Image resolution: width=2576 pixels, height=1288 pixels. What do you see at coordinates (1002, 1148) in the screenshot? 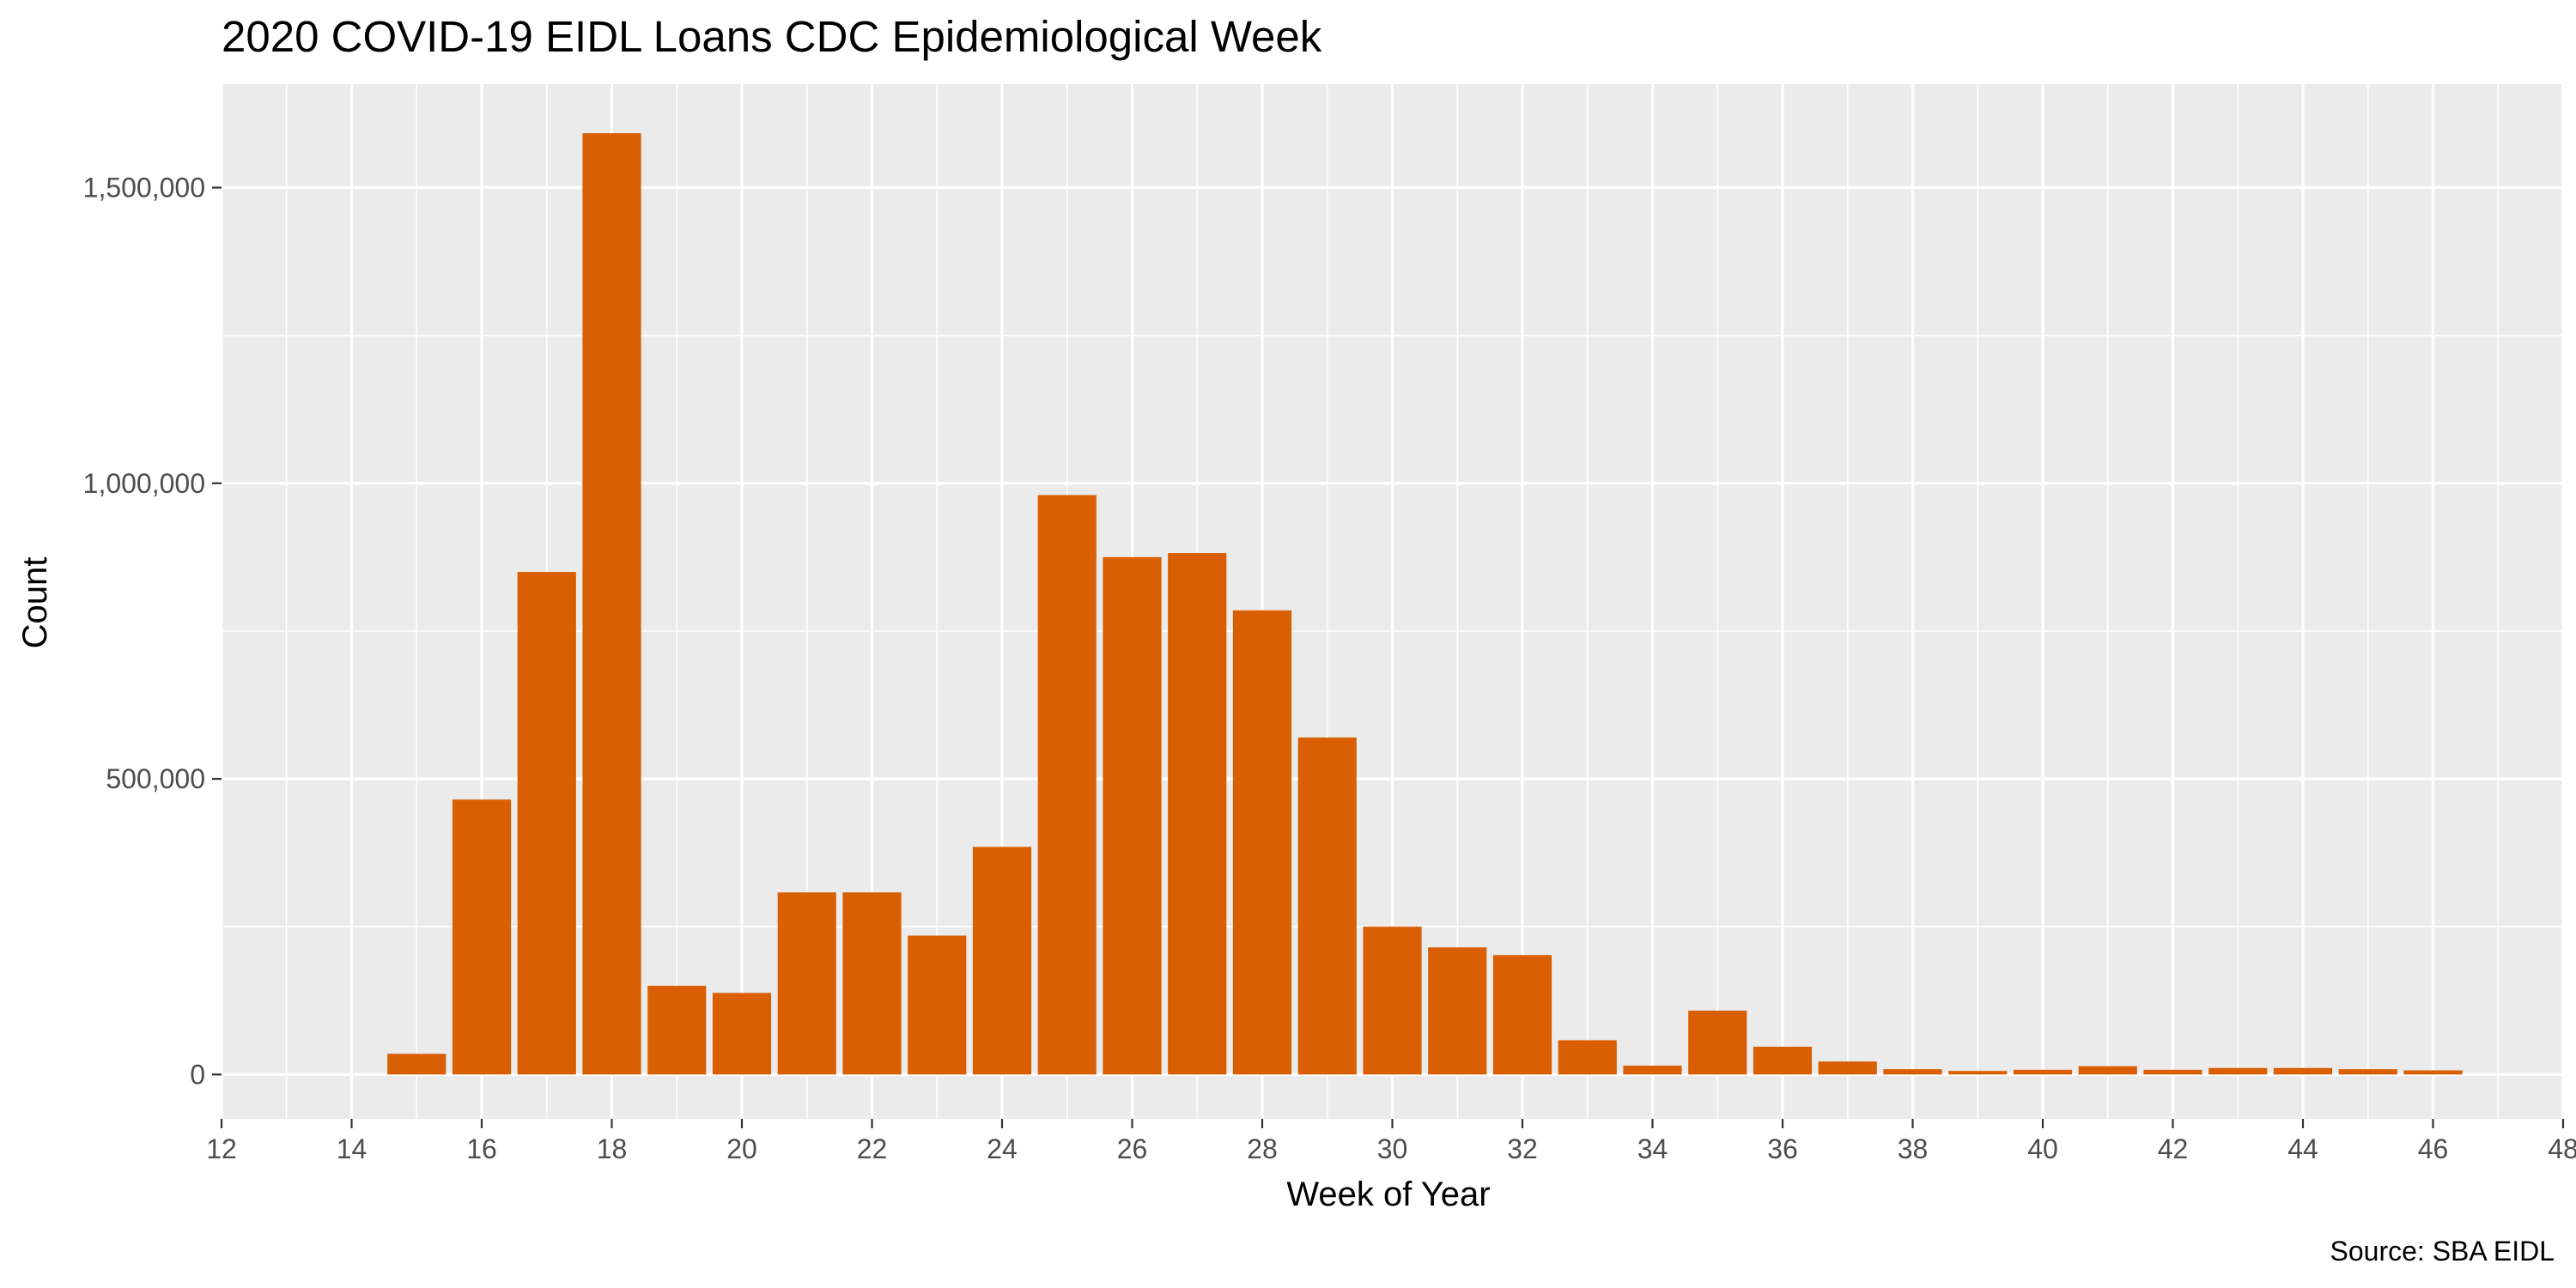
I see `x-tick-label: 24` at bounding box center [1002, 1148].